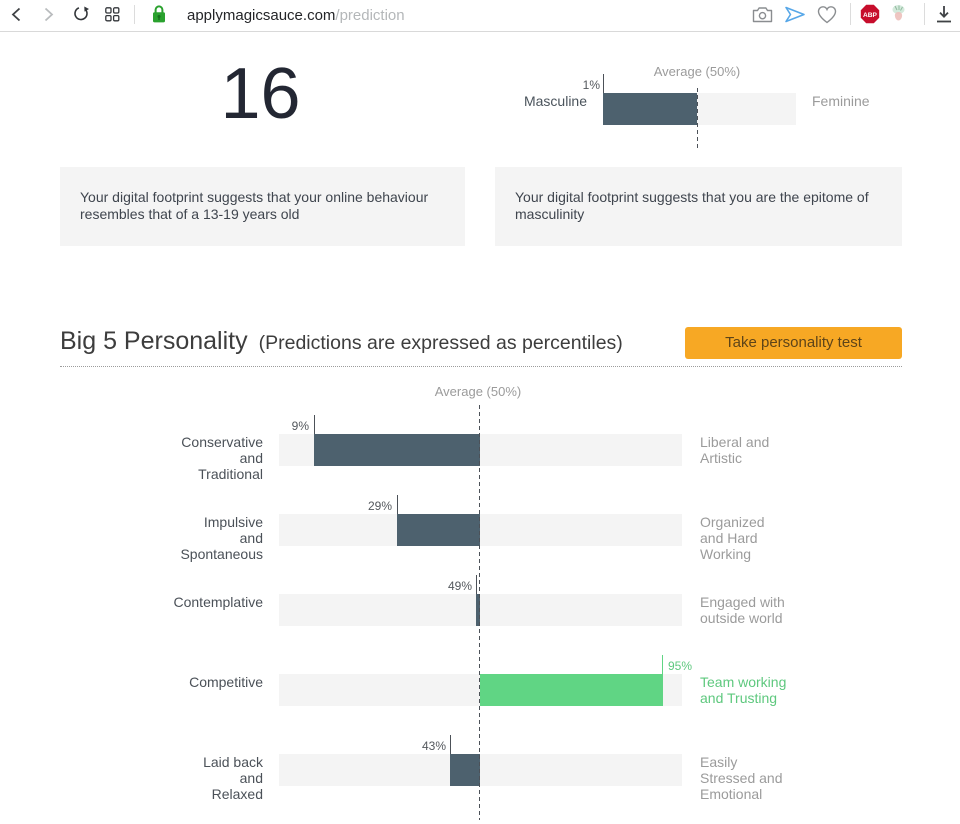 The width and height of the screenshot is (960, 824). What do you see at coordinates (870, 15) in the screenshot?
I see `svg-text: ABP` at bounding box center [870, 15].